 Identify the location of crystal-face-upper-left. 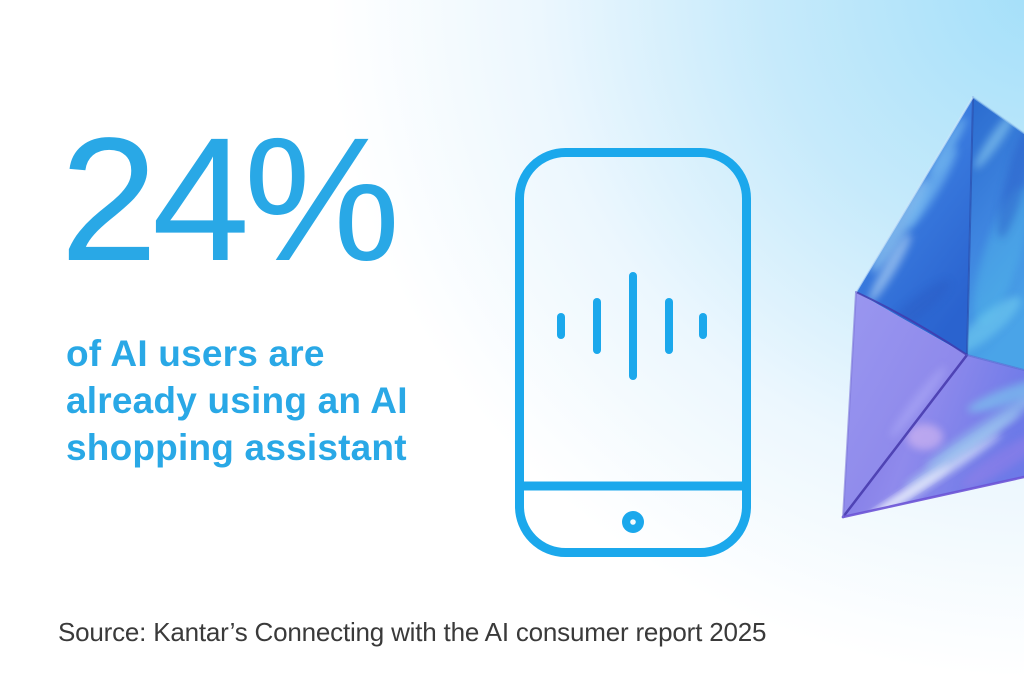
(914, 226).